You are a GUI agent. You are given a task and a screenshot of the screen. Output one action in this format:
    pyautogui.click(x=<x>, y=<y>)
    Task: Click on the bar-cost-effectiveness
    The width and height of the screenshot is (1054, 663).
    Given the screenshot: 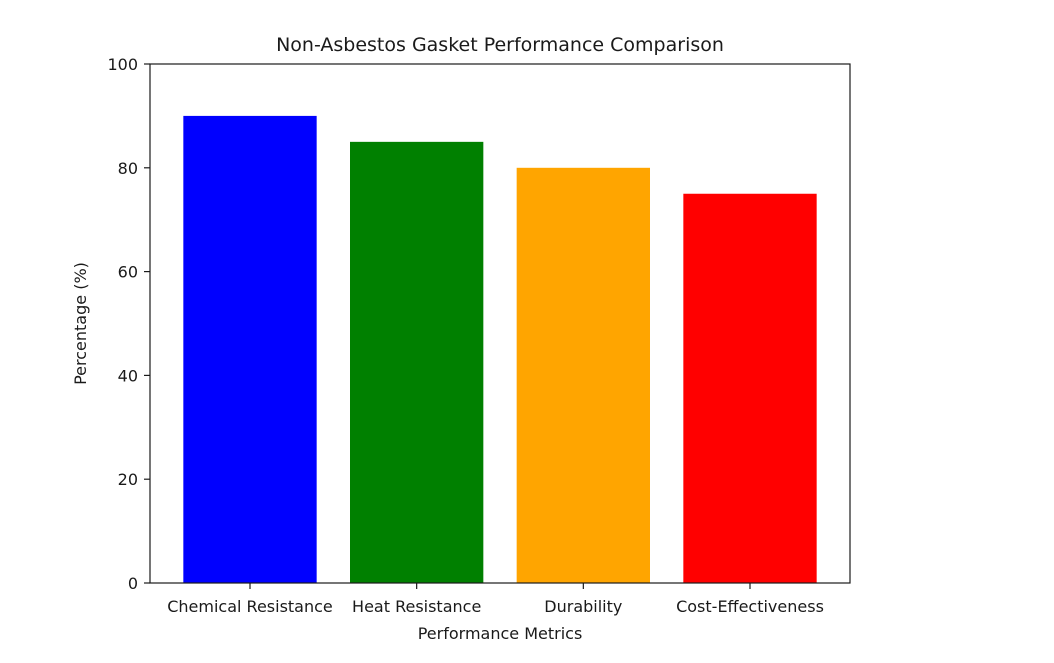 What is the action you would take?
    pyautogui.click(x=750, y=388)
    